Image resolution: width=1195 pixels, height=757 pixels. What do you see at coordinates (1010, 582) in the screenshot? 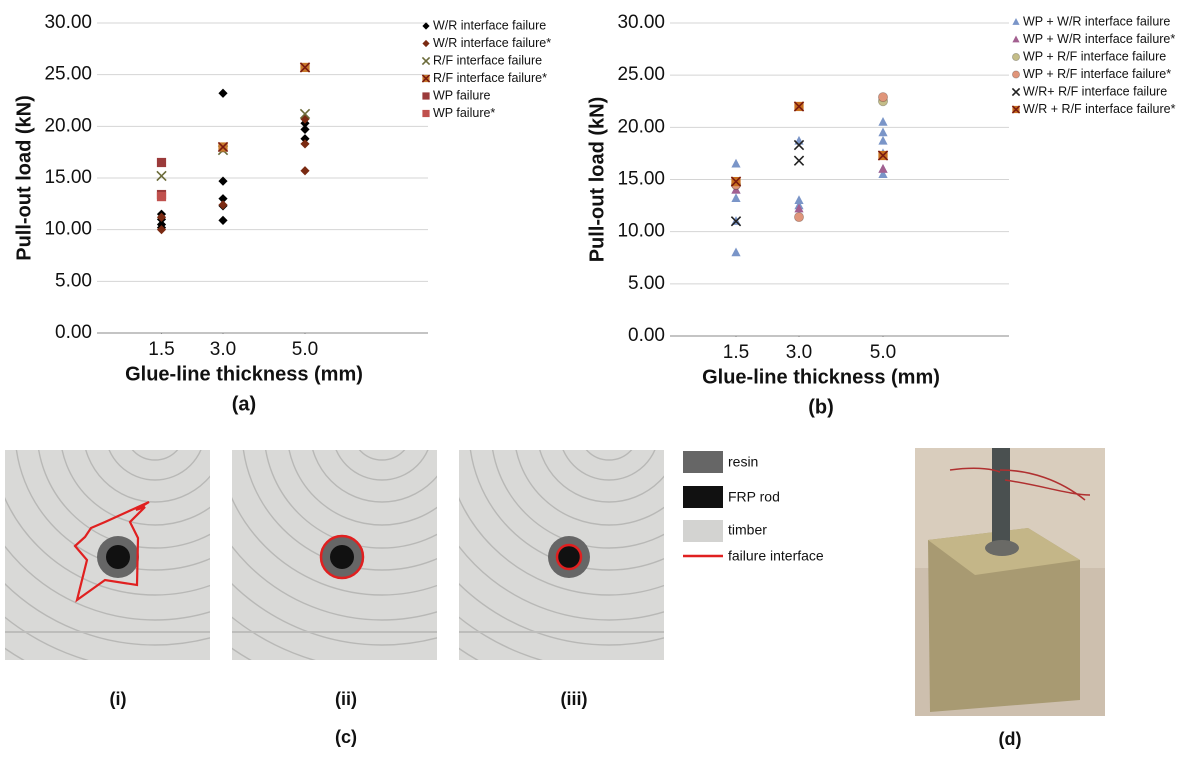
I see `specimen-photo` at bounding box center [1010, 582].